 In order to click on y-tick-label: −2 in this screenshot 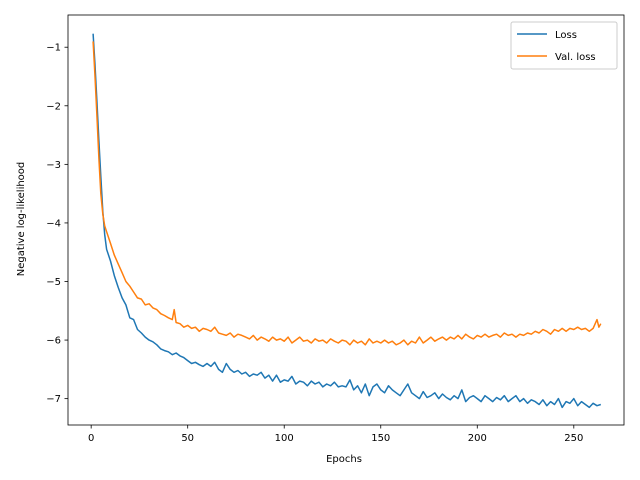, I will do `click(53, 106)`.